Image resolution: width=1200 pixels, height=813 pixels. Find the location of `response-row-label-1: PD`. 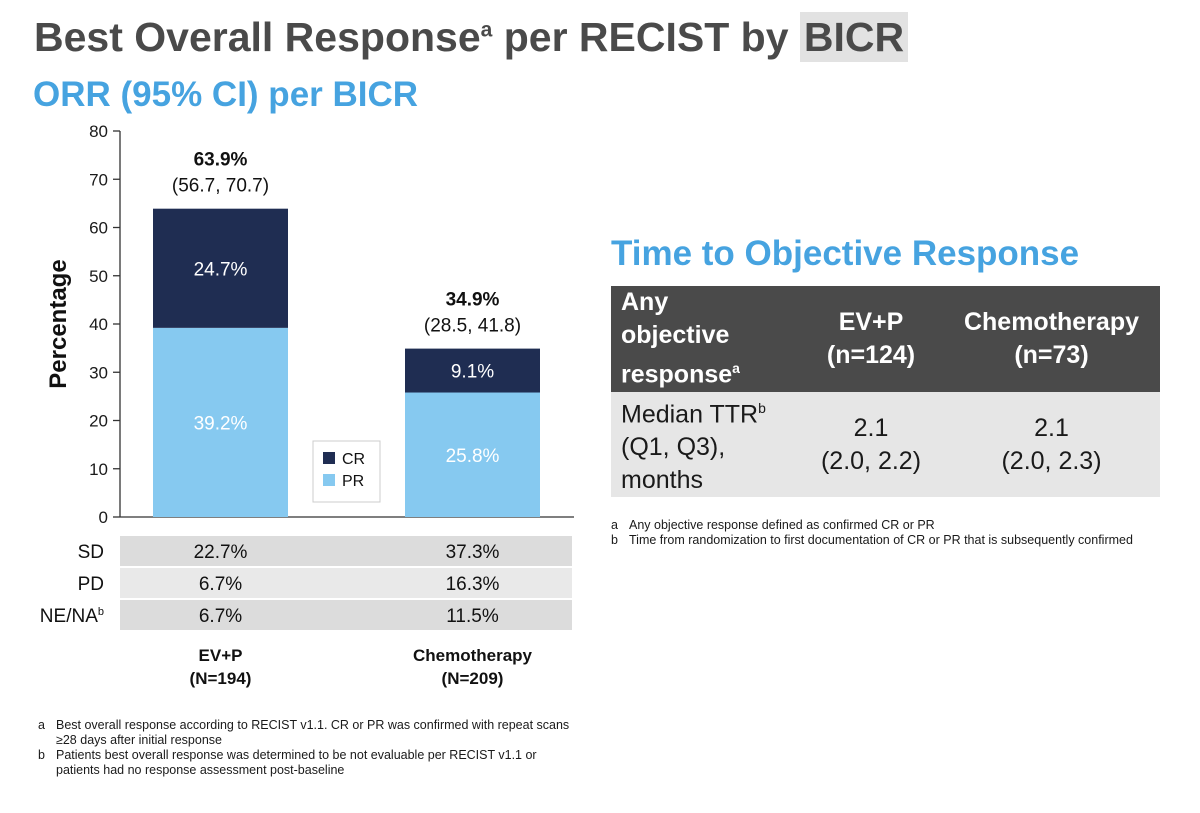

response-row-label-1: PD is located at coordinates (91, 584).